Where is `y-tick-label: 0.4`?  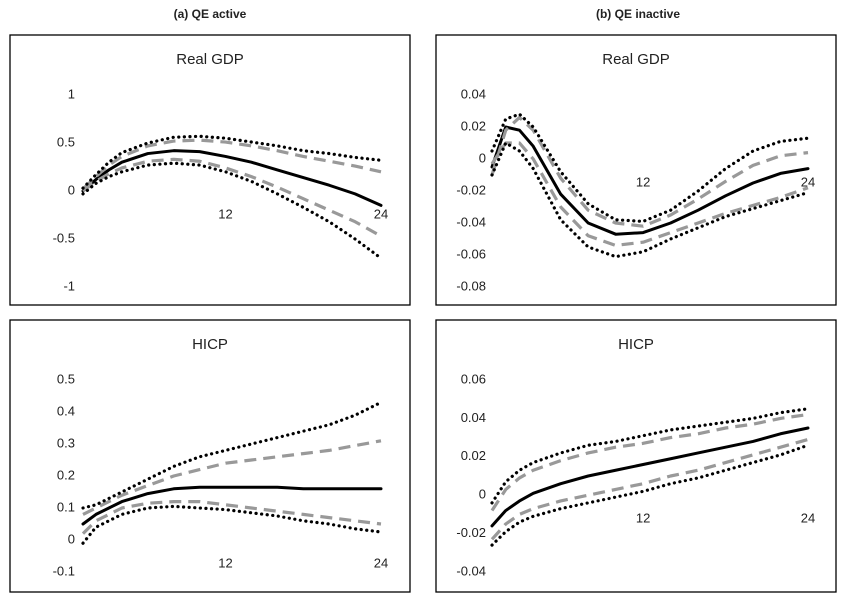 y-tick-label: 0.4 is located at coordinates (66, 410).